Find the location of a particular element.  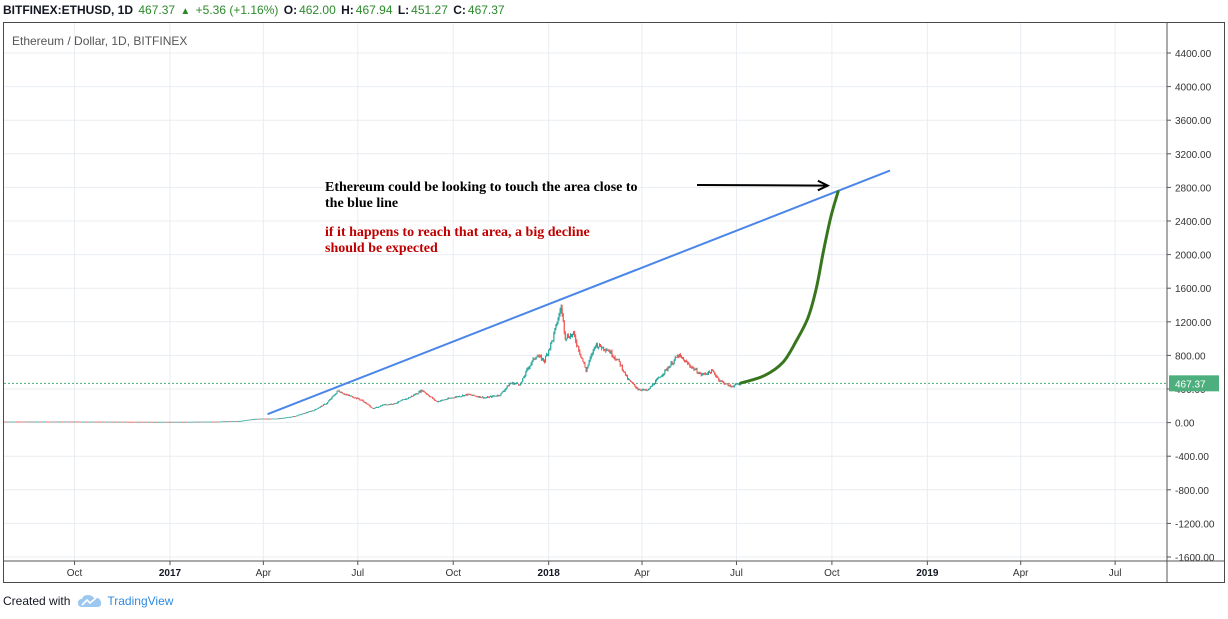

annotation-secondary-line-2: should be expected is located at coordinates (381, 248).